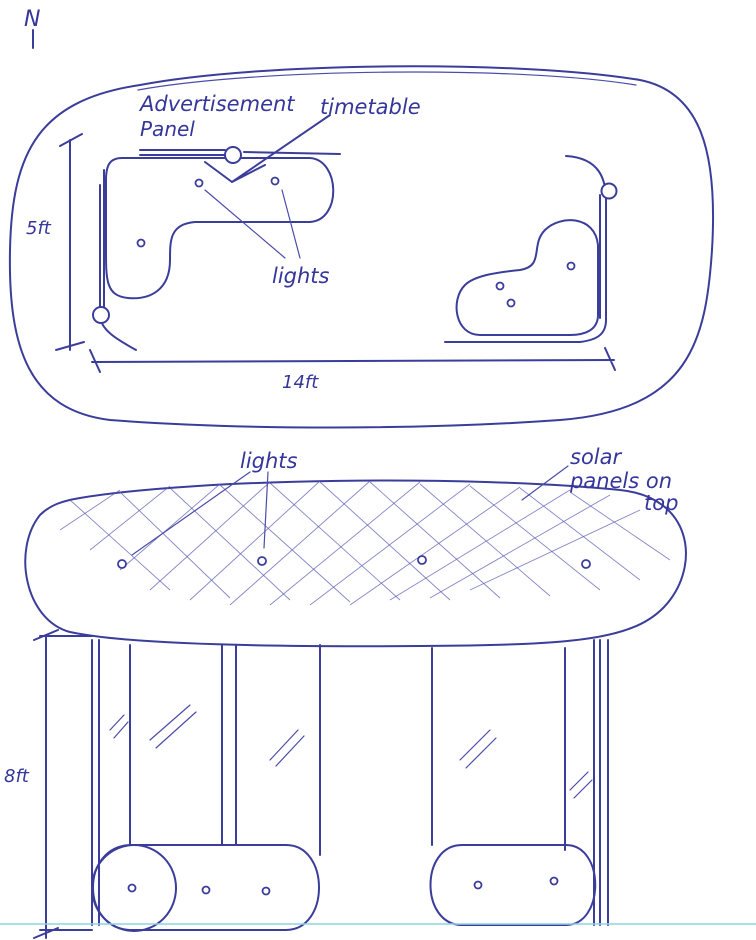  I want to click on roof-lights-leader, so click(200, 513).